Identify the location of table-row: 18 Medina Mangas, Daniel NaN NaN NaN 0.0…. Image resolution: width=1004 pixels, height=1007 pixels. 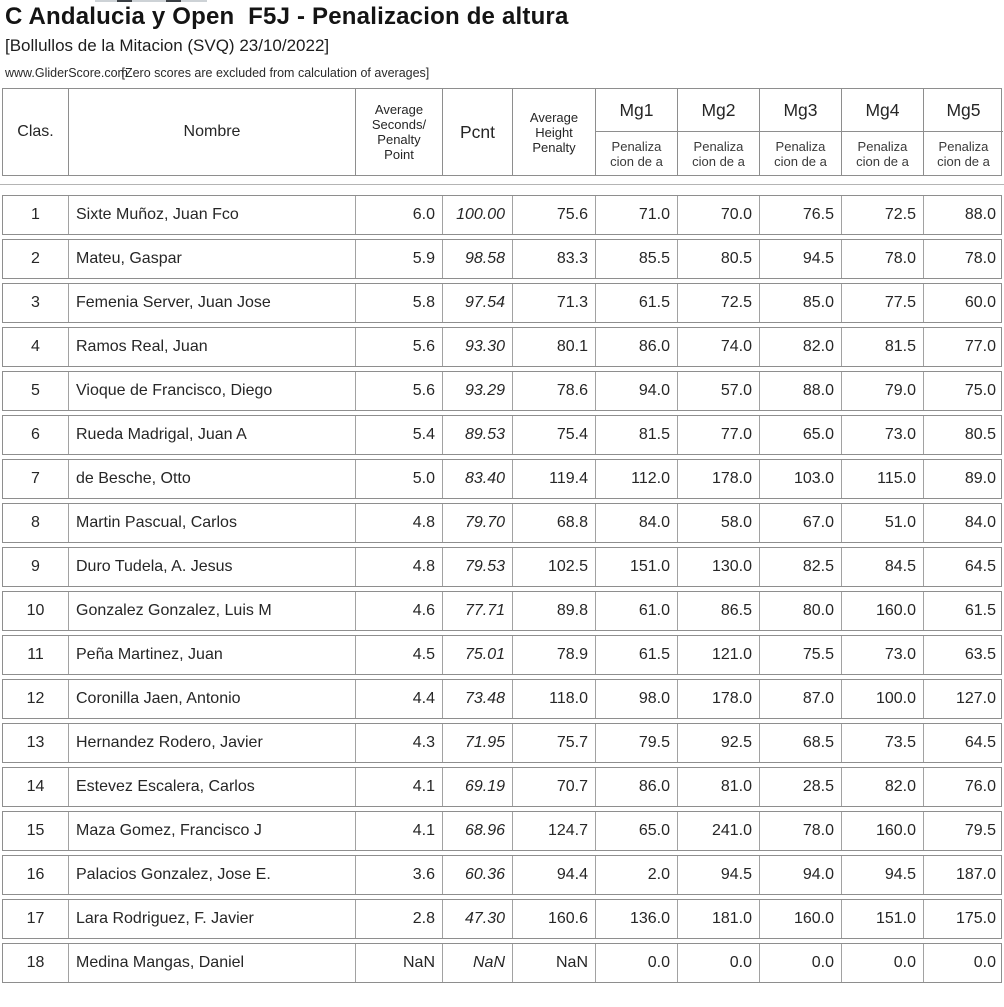
(502, 963).